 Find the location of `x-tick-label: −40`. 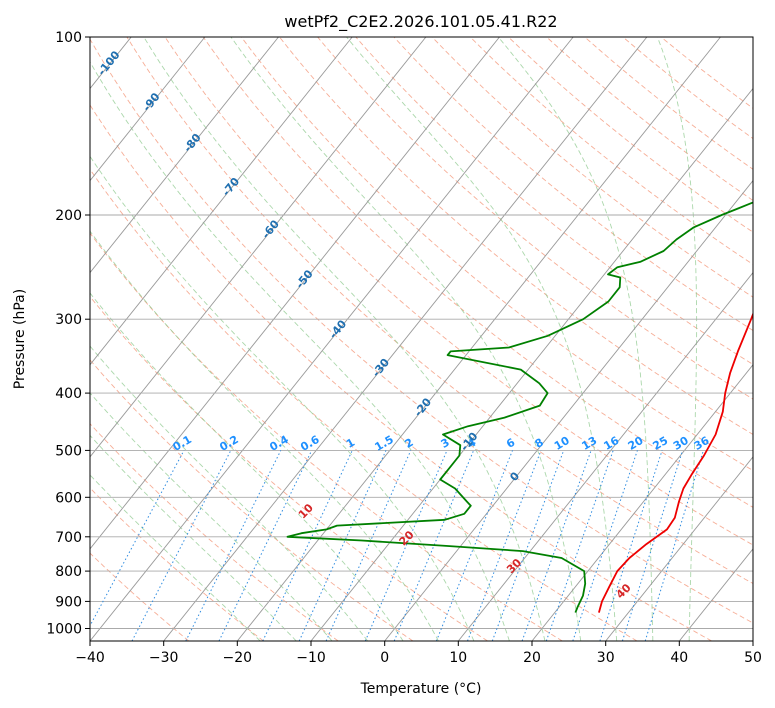

x-tick-label: −40 is located at coordinates (90, 658).